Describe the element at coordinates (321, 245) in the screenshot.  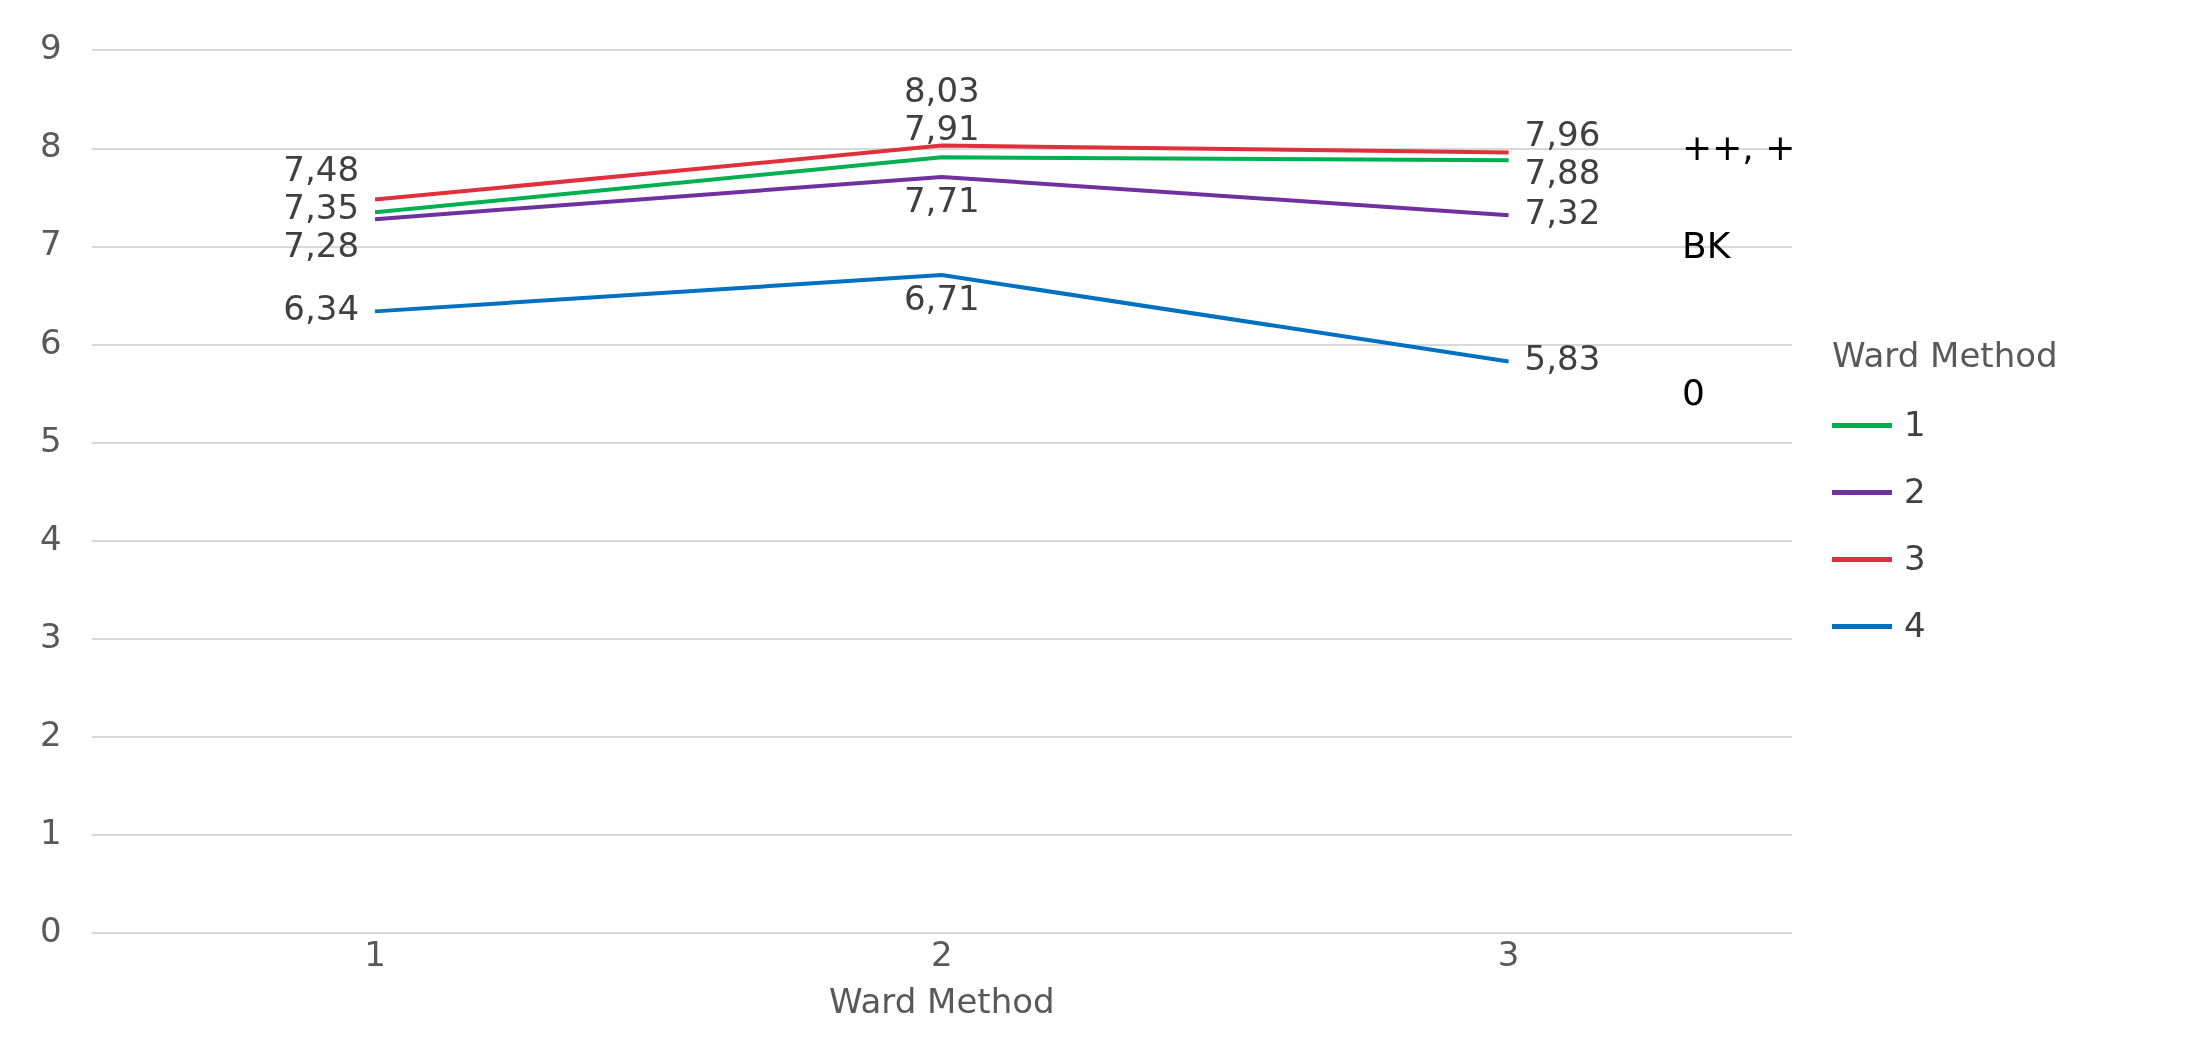
I see `data-label: 7,28` at that location.